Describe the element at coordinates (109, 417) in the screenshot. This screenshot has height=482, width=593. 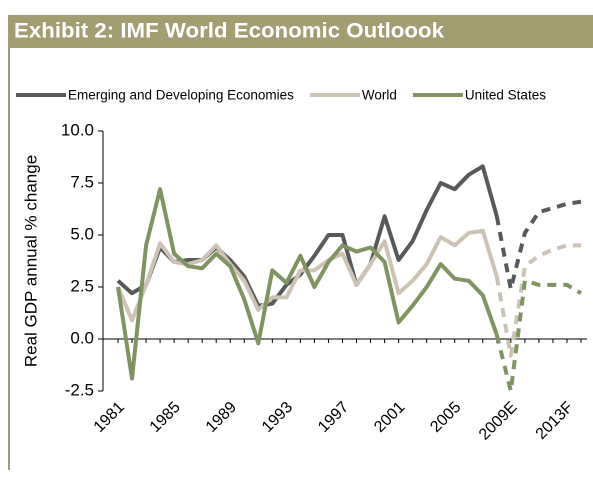
I see `x-tick-label: 1981` at that location.